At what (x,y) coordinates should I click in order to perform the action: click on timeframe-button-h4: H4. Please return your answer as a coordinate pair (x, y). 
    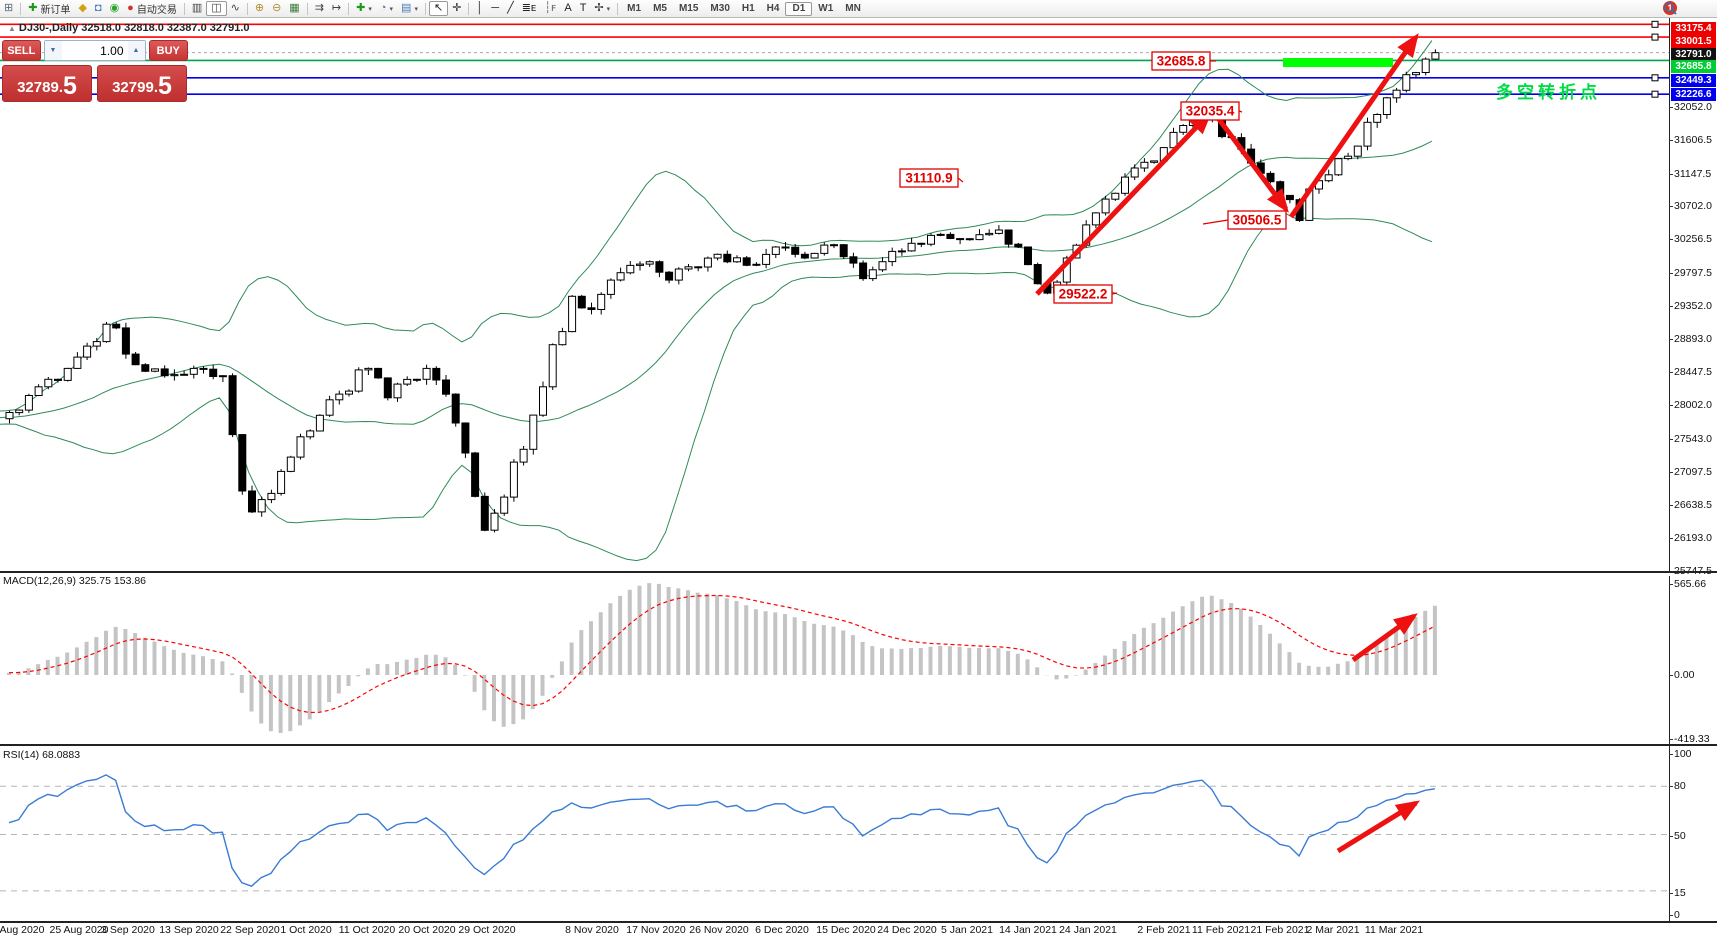
    Looking at the image, I should click on (773, 8).